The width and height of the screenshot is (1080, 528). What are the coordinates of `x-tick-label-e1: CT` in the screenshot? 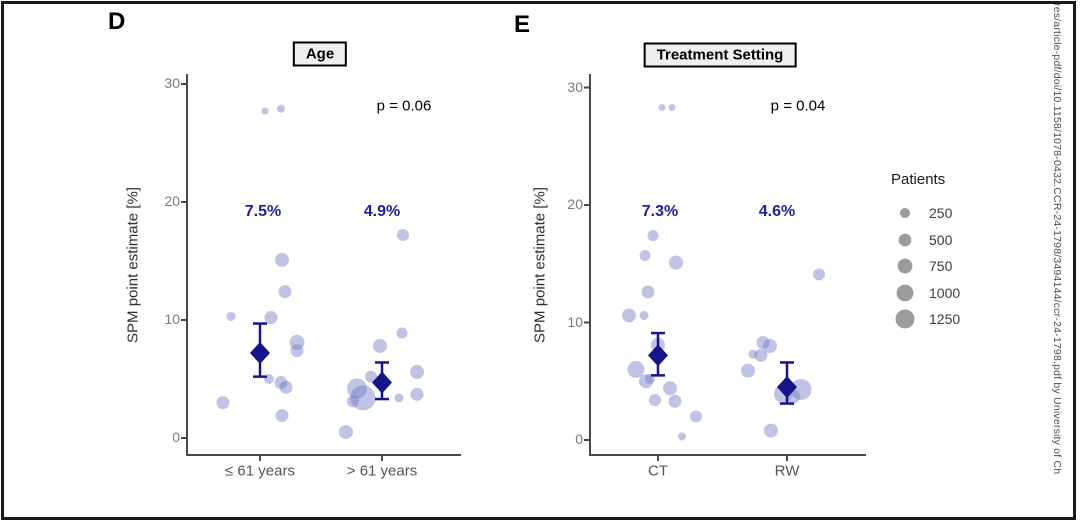 It's located at (658, 471).